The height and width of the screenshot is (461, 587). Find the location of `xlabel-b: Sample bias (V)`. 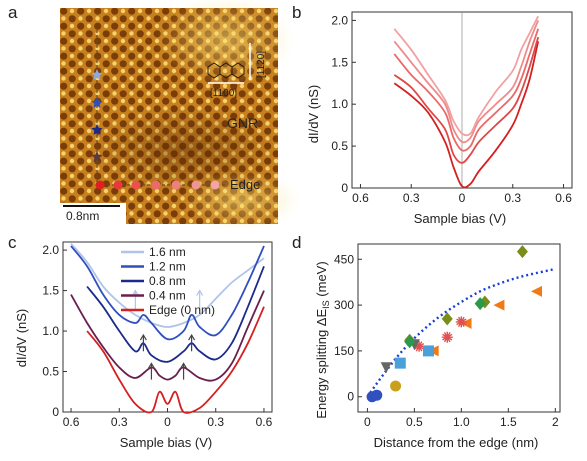

xlabel-b: Sample bias (V) is located at coordinates (460, 218).